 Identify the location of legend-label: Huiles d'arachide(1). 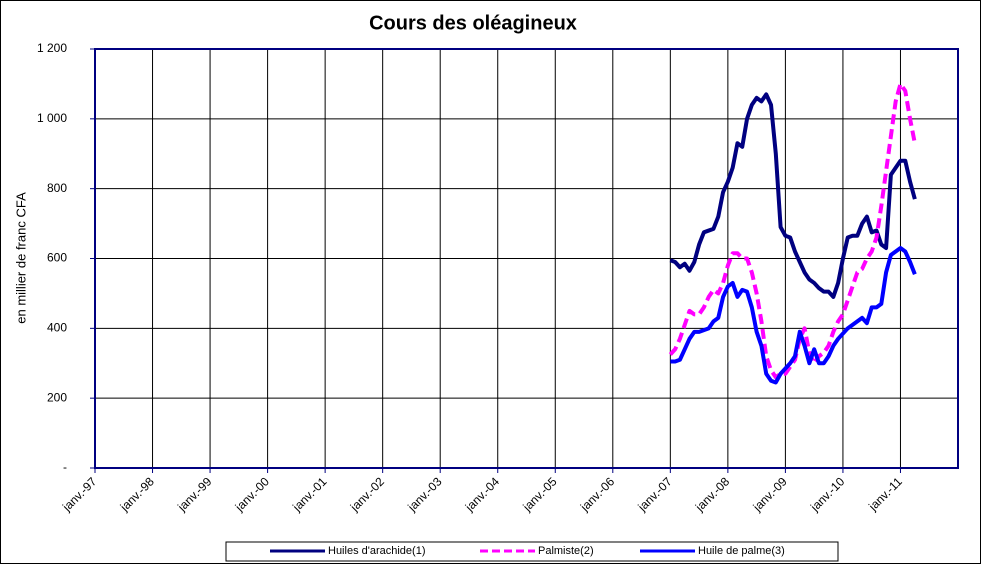
(376, 551).